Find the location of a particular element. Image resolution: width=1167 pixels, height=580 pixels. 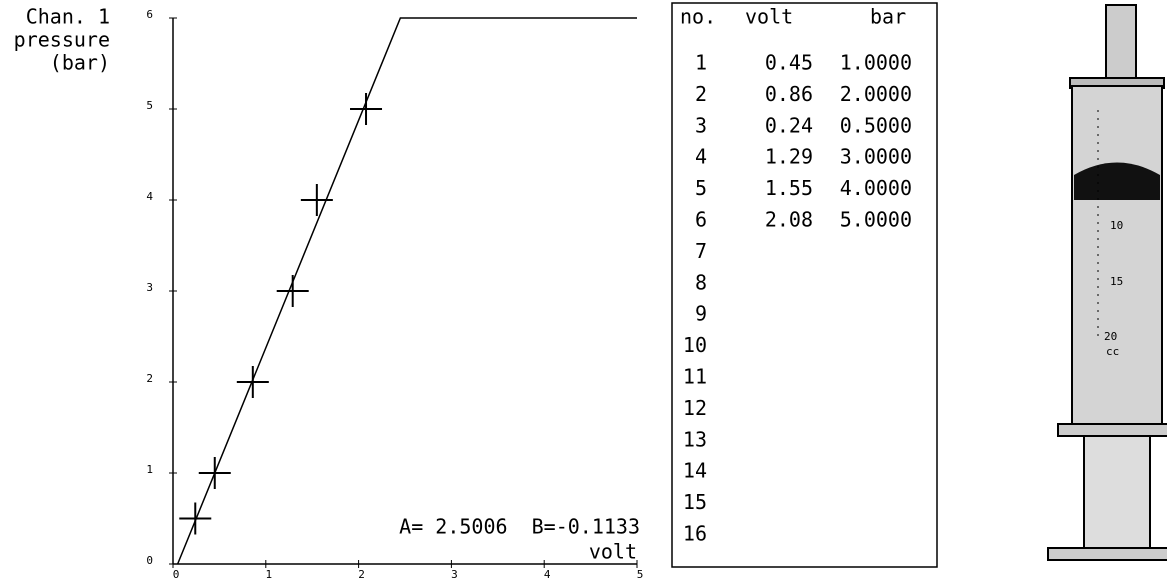

syringe-label: 15 is located at coordinates (1116, 281).